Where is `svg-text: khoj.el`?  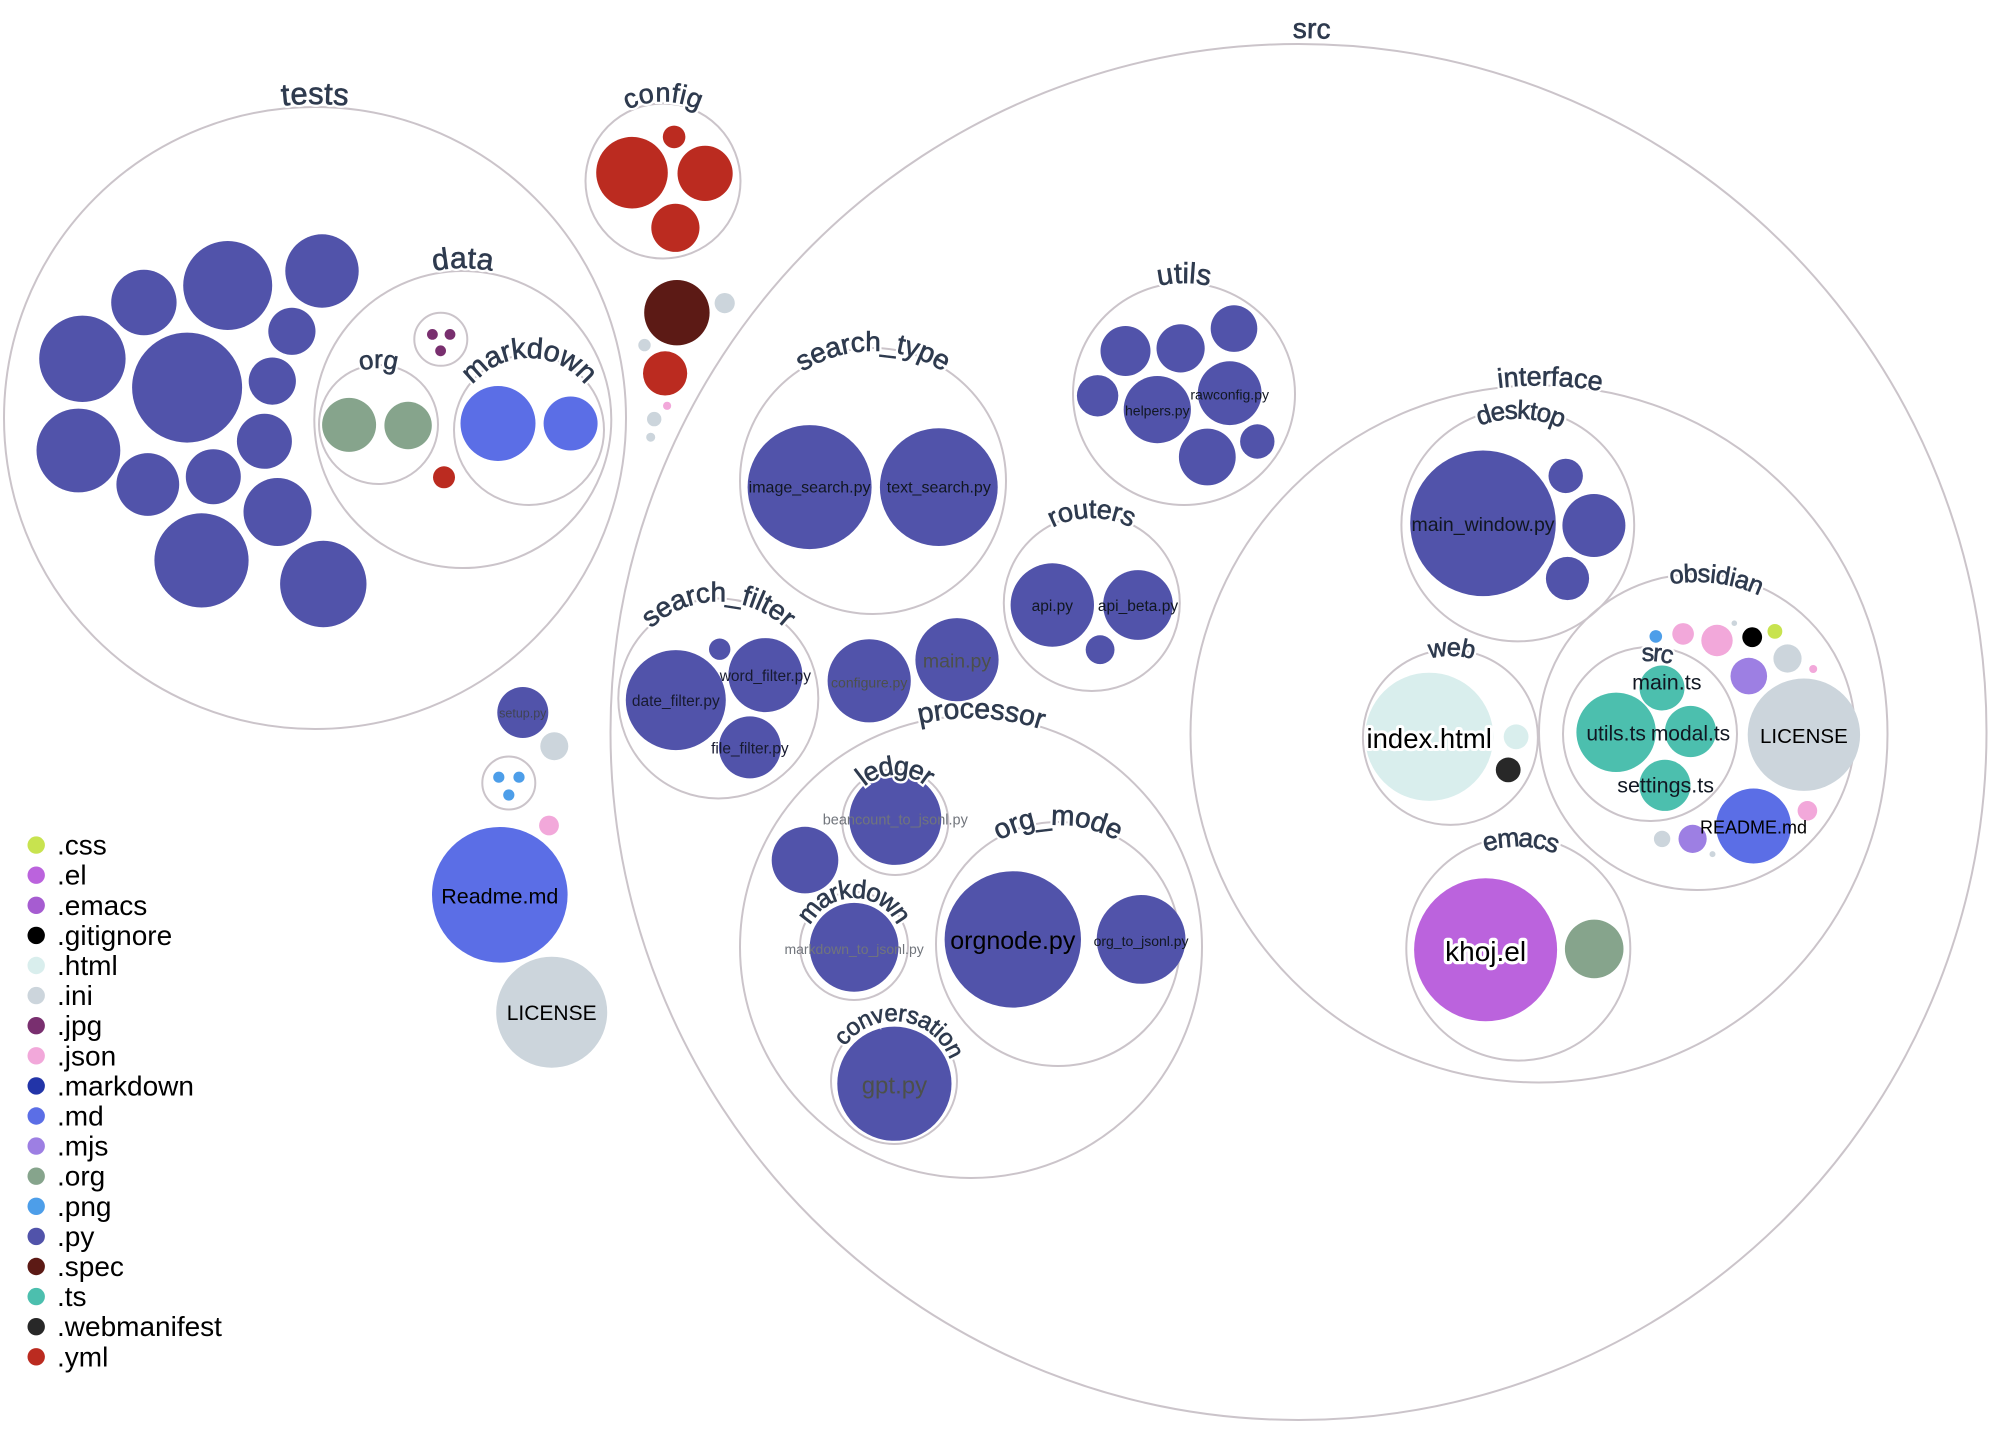 svg-text: khoj.el is located at coordinates (1485, 951).